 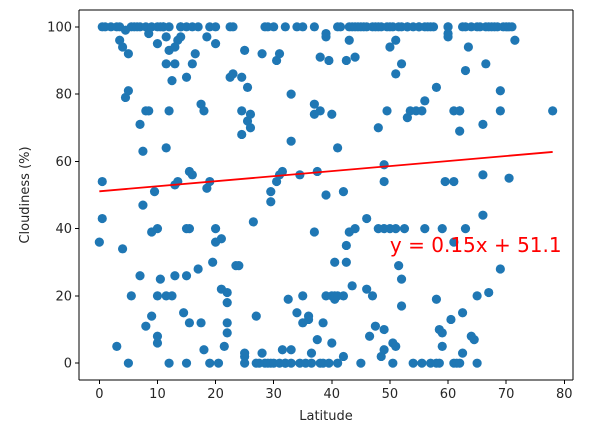 I want to click on y-tick-label: 0, so click(x=68, y=364).